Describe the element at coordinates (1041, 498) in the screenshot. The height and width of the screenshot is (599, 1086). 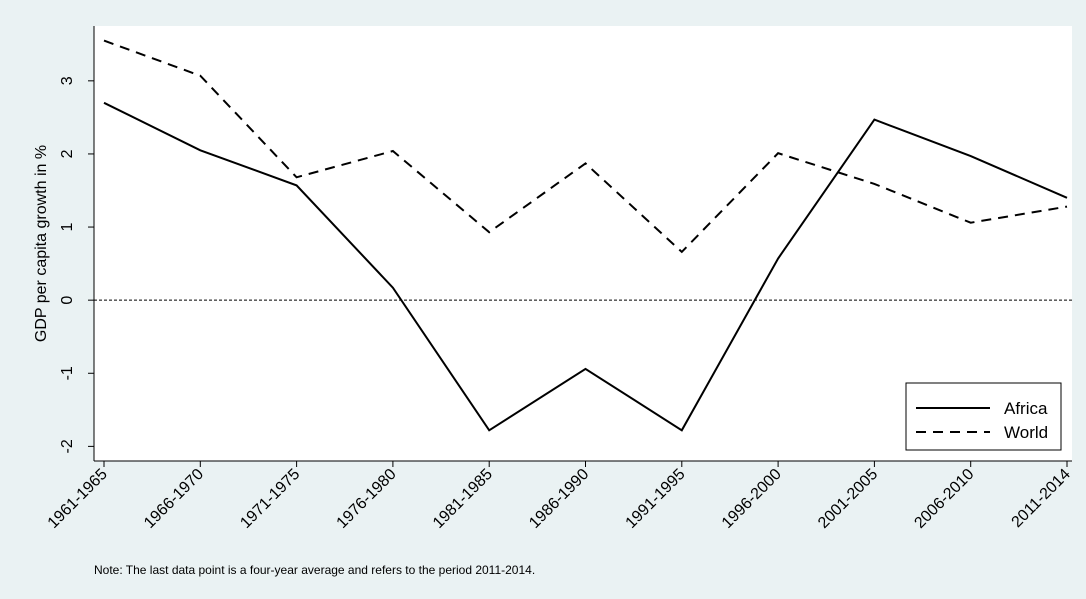
I see `x-tick-label: 2011-2014` at that location.